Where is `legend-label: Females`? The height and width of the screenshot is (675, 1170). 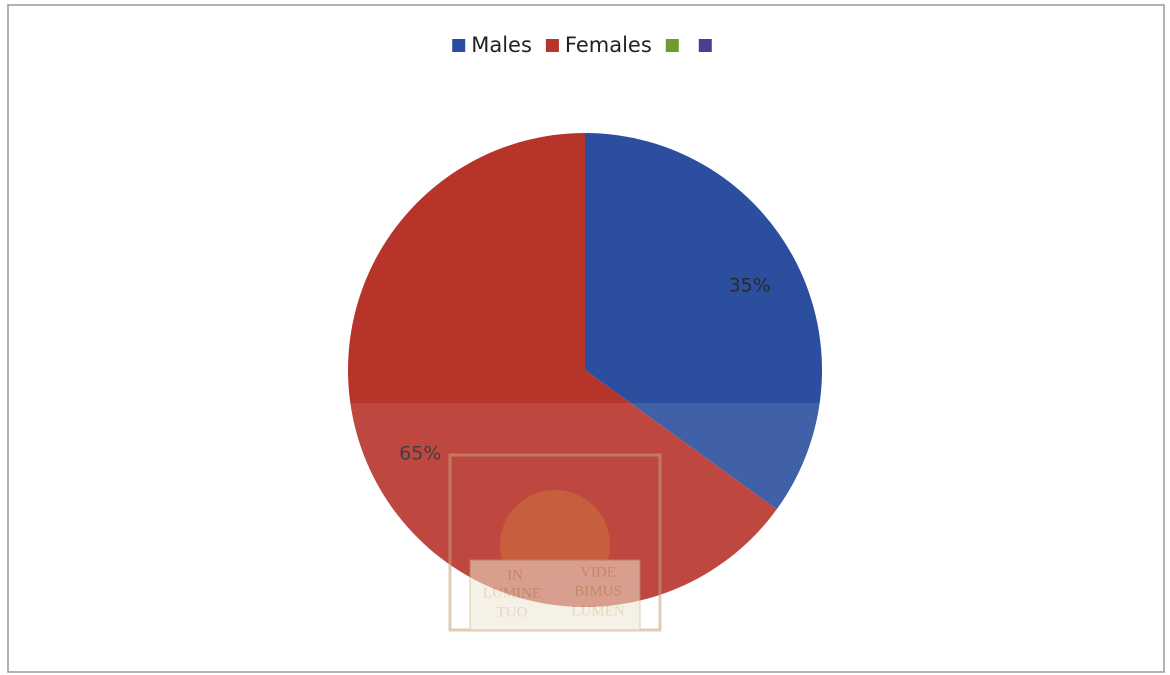 legend-label: Females is located at coordinates (608, 45).